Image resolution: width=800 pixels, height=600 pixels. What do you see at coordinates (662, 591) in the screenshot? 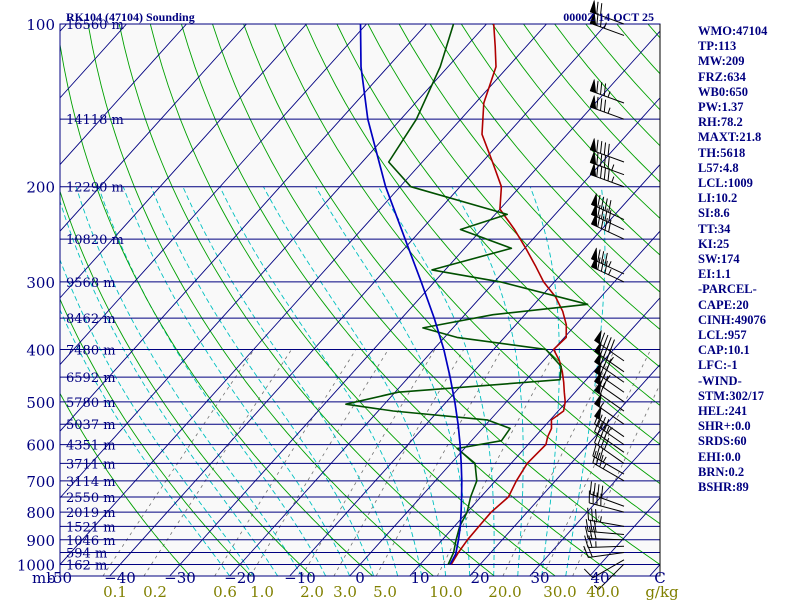
I see `mixing-ratio-unit: g/kg` at bounding box center [662, 591].